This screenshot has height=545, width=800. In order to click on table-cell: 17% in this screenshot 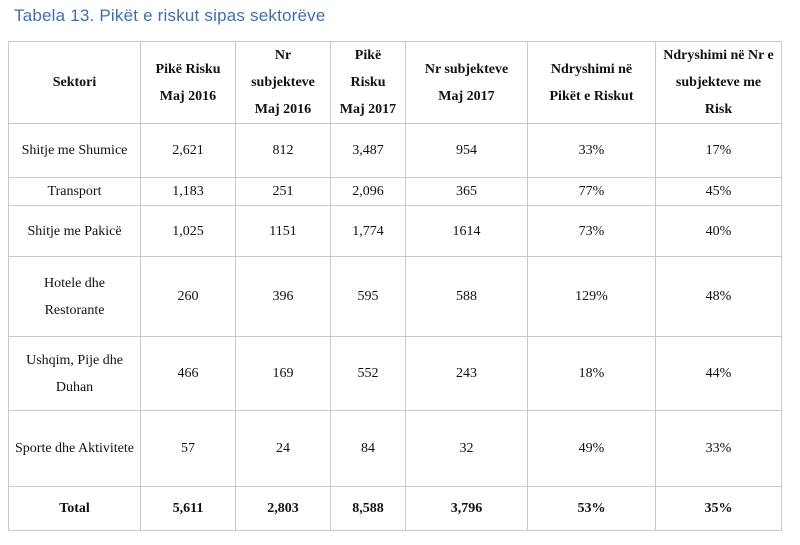, I will do `click(718, 150)`.